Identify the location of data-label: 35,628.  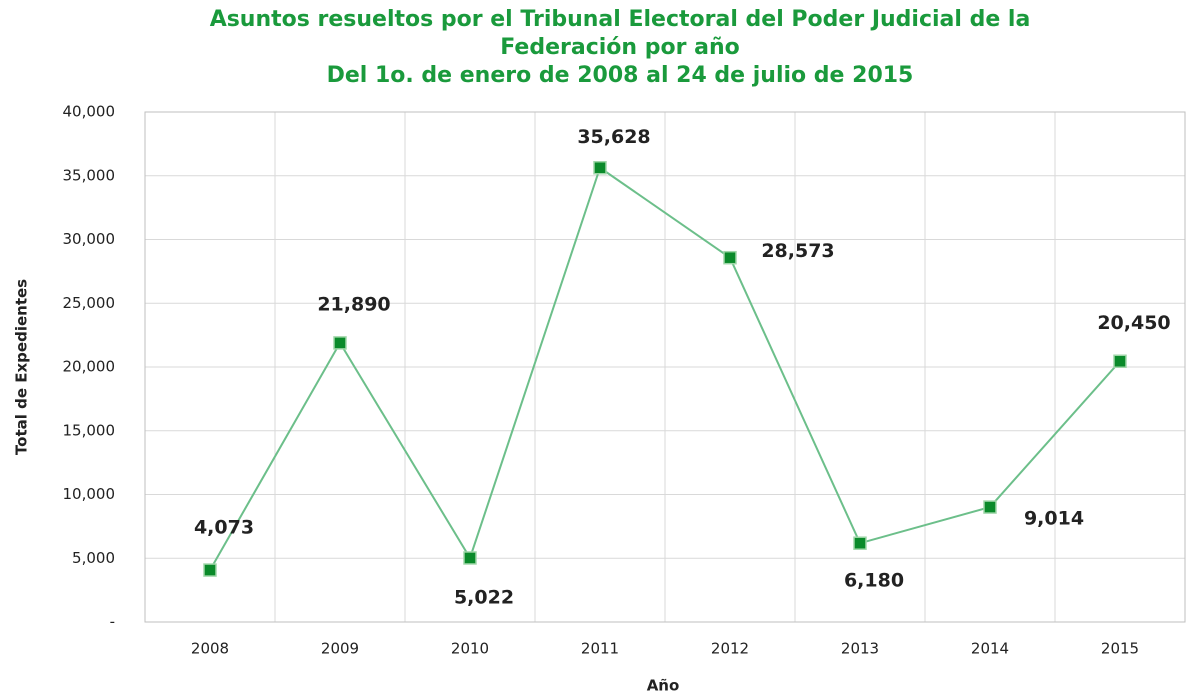
(613, 137).